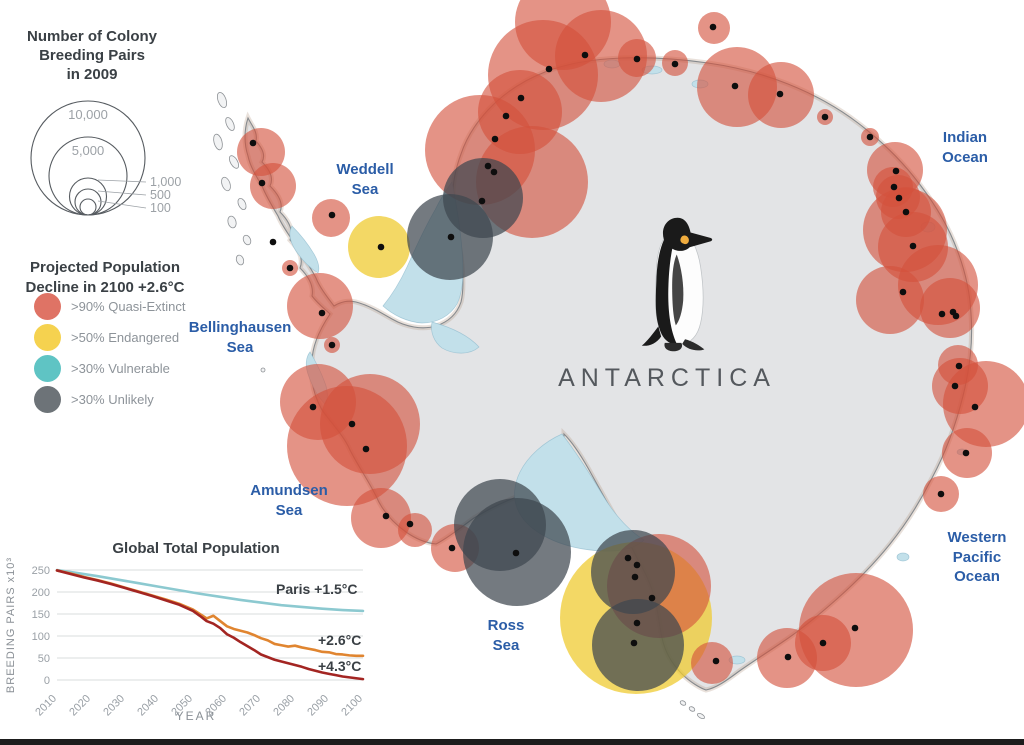 This screenshot has height=745, width=1024. I want to click on series-label: +4.3°C, so click(339, 666).